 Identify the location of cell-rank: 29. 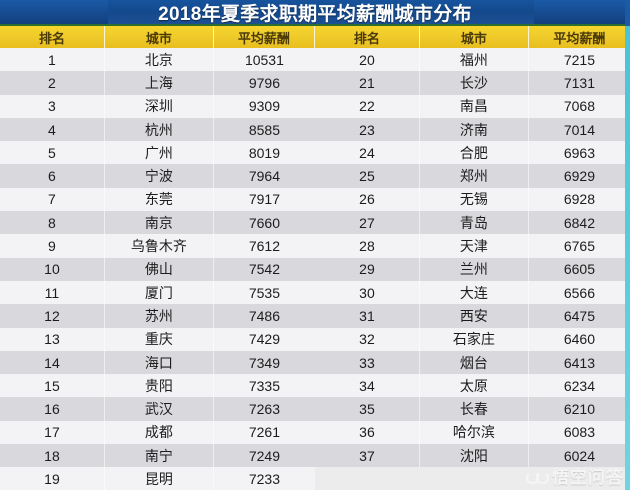
(367, 269).